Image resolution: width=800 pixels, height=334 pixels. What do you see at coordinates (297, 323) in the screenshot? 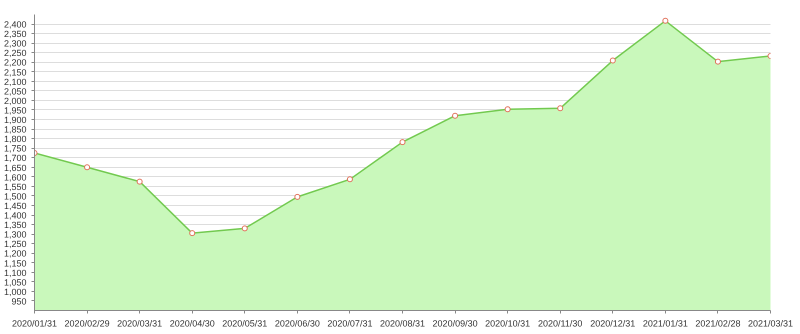
I see `x-tick-label: 2020/06/30` at bounding box center [297, 323].